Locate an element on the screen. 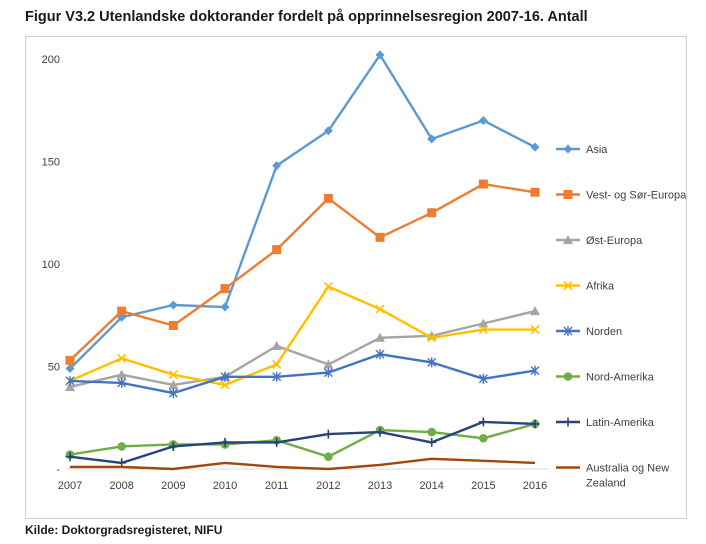 This screenshot has height=544, width=706. legend-label: Australia og New Zealand is located at coordinates (627, 476).